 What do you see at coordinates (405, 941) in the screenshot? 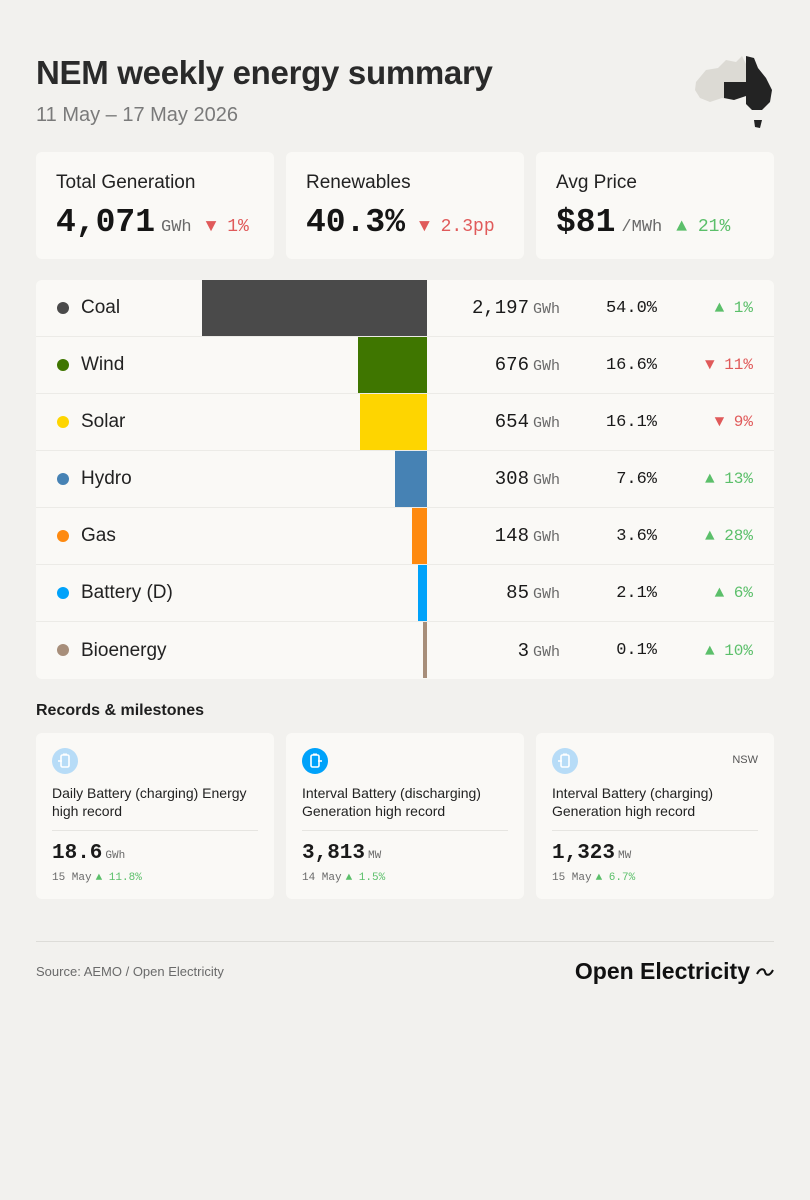
I see `footer-divider` at bounding box center [405, 941].